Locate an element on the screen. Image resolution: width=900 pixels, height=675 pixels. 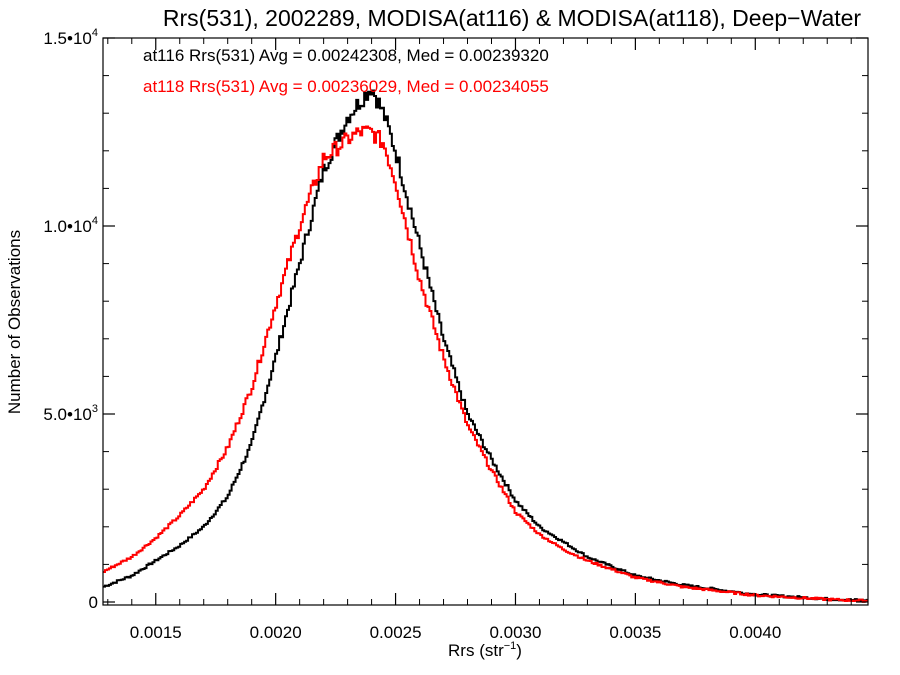
y-tick-label: 1.0•104 is located at coordinates (70, 225).